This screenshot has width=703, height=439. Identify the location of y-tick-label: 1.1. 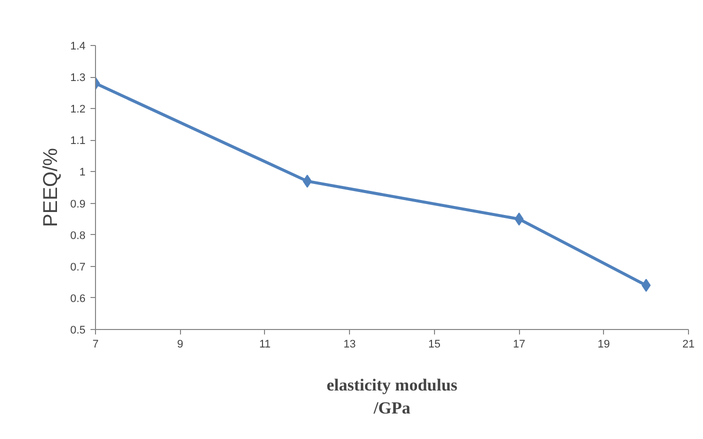
(78, 141).